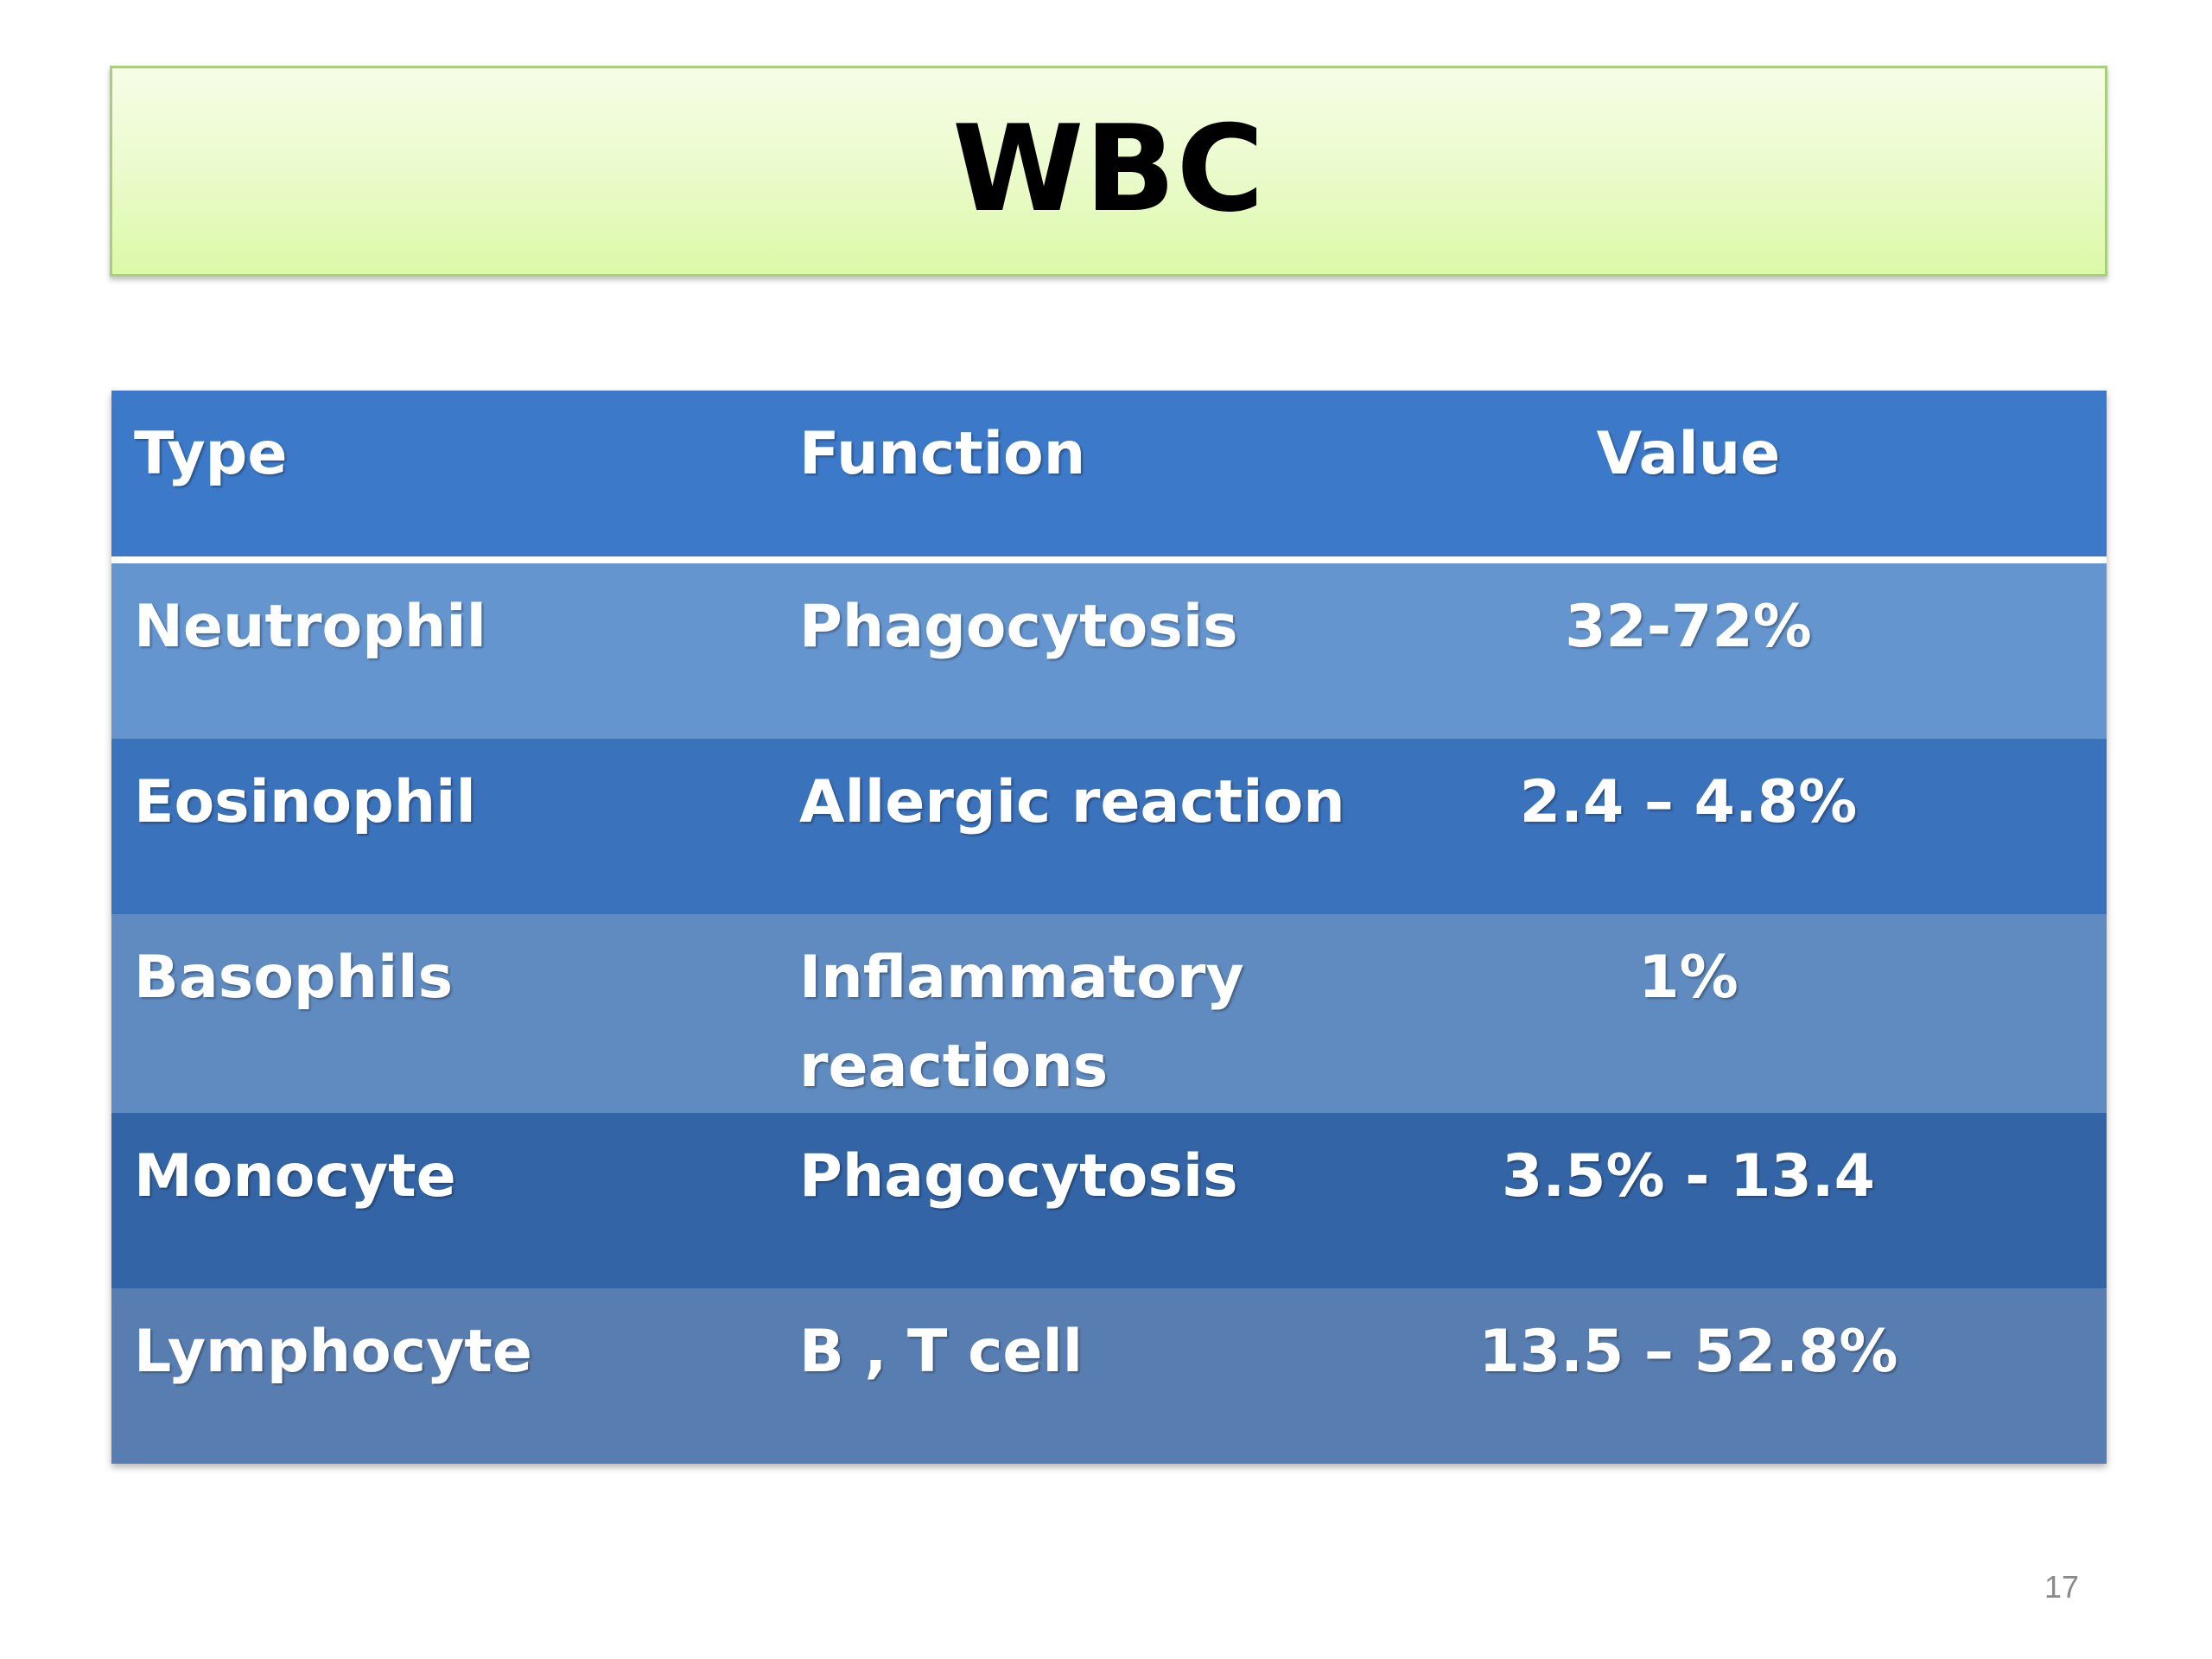  Describe the element at coordinates (295, 1176) in the screenshot. I see `cell-type: Monocyte` at that location.